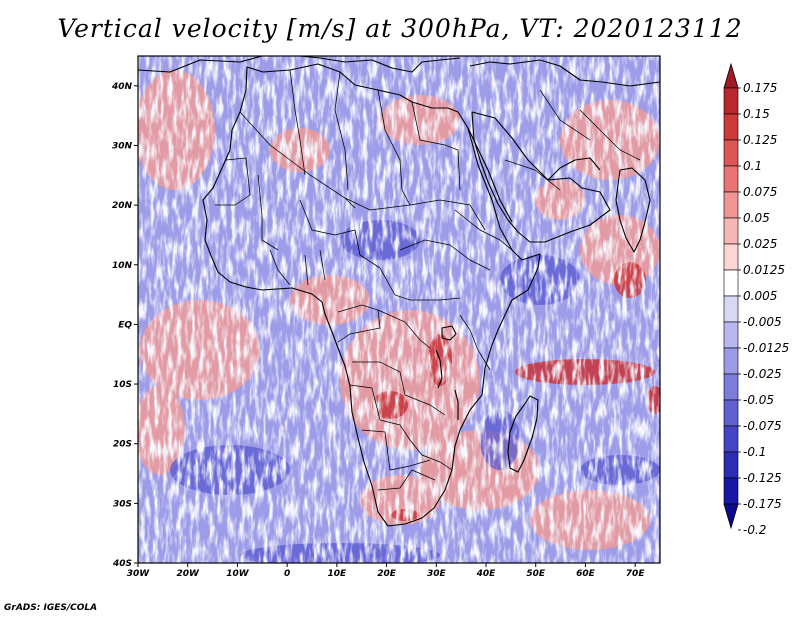  I want to click on lon-axis: 30W 20W 10W 0 10E 20E 30E 40E 50E 60E 70E, so click(386, 571).